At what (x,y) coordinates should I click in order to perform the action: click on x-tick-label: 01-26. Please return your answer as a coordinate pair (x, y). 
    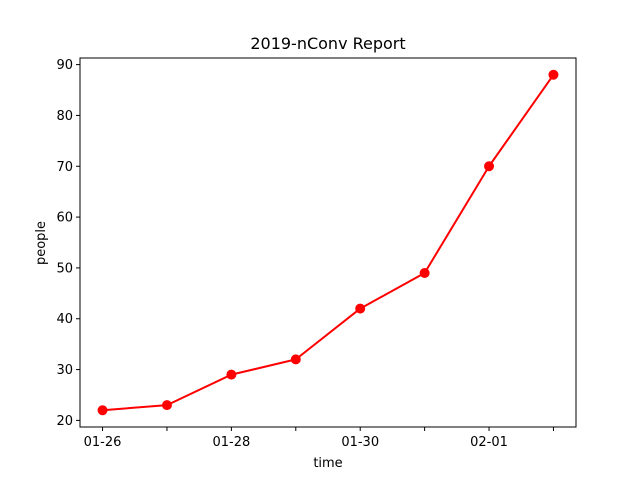
    Looking at the image, I should click on (103, 442).